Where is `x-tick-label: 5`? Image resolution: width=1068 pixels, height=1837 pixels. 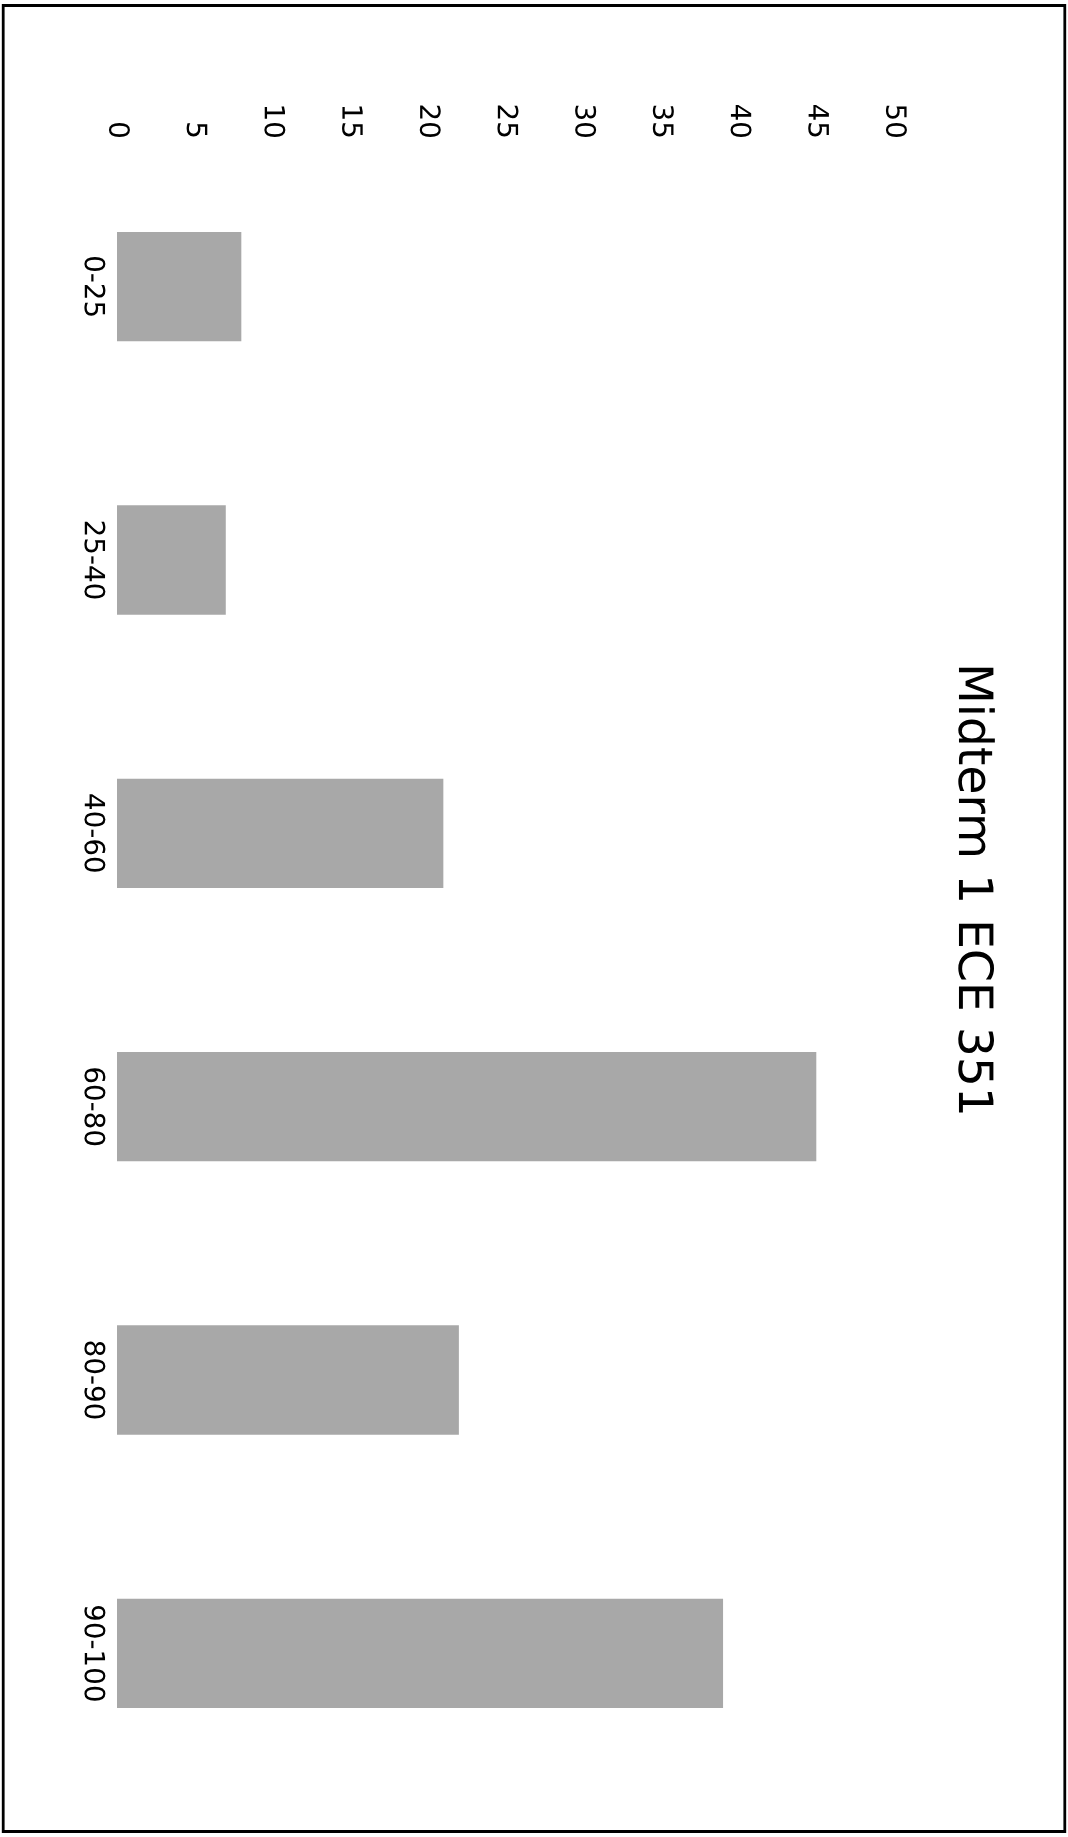
x-tick-label: 5 is located at coordinates (197, 130).